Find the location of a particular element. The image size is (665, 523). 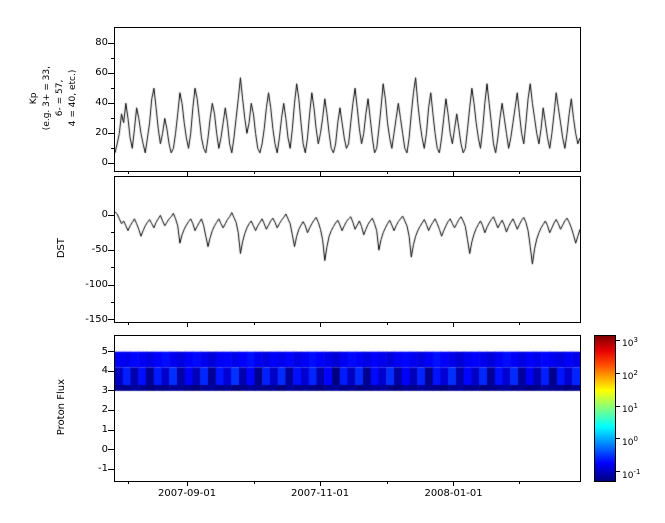

colorbar-tick-label: 10² is located at coordinates (630, 376).